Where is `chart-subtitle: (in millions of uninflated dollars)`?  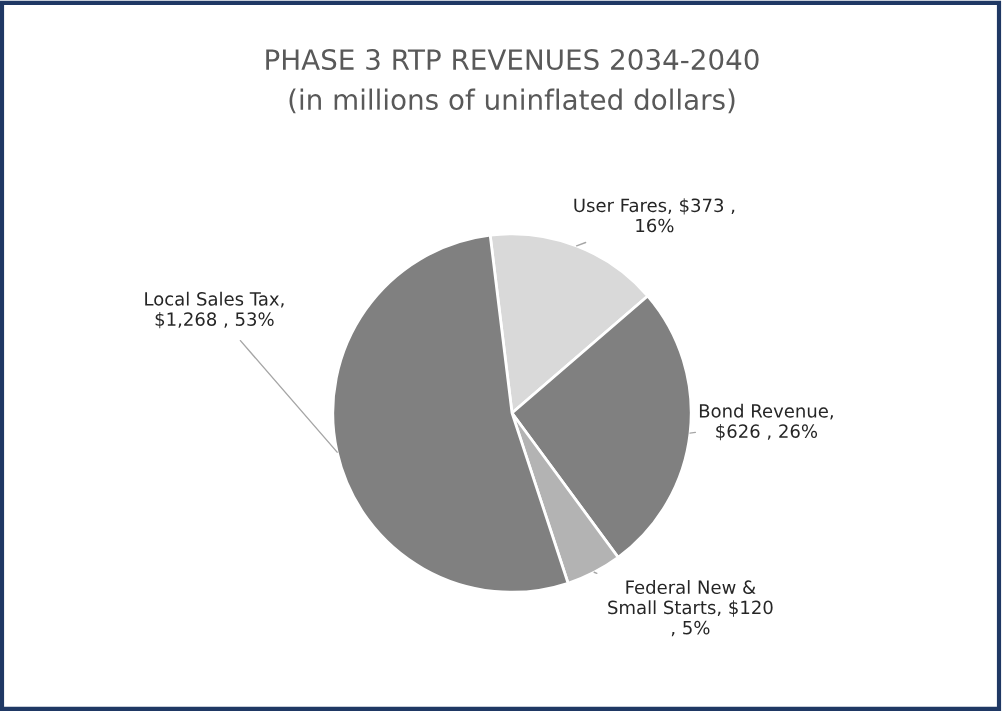 chart-subtitle: (in millions of uninflated dollars) is located at coordinates (512, 101).